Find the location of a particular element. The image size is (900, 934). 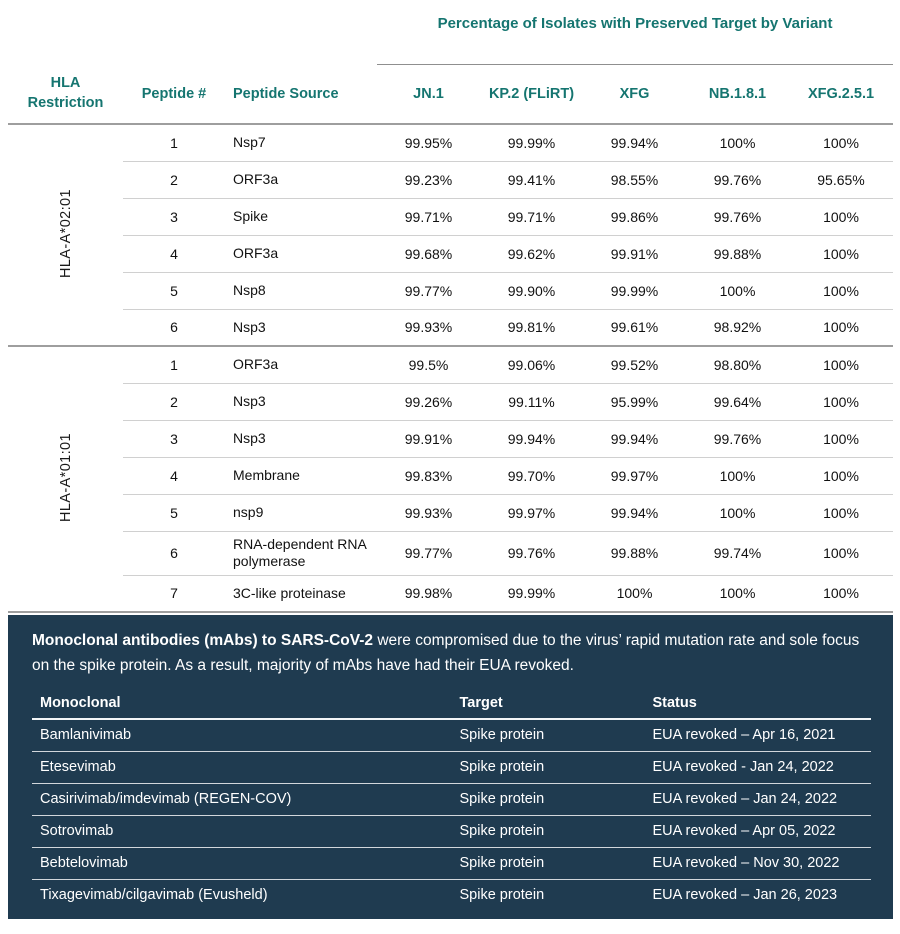

col-header-variant-jn1: JN.1 is located at coordinates (428, 94).